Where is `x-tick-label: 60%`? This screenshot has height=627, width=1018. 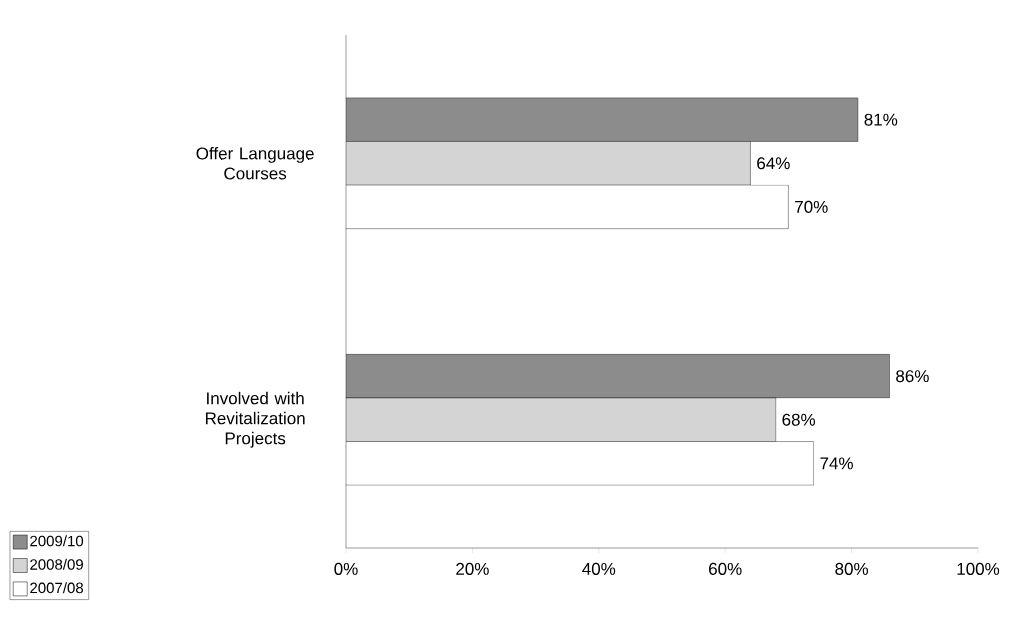
x-tick-label: 60% is located at coordinates (725, 568).